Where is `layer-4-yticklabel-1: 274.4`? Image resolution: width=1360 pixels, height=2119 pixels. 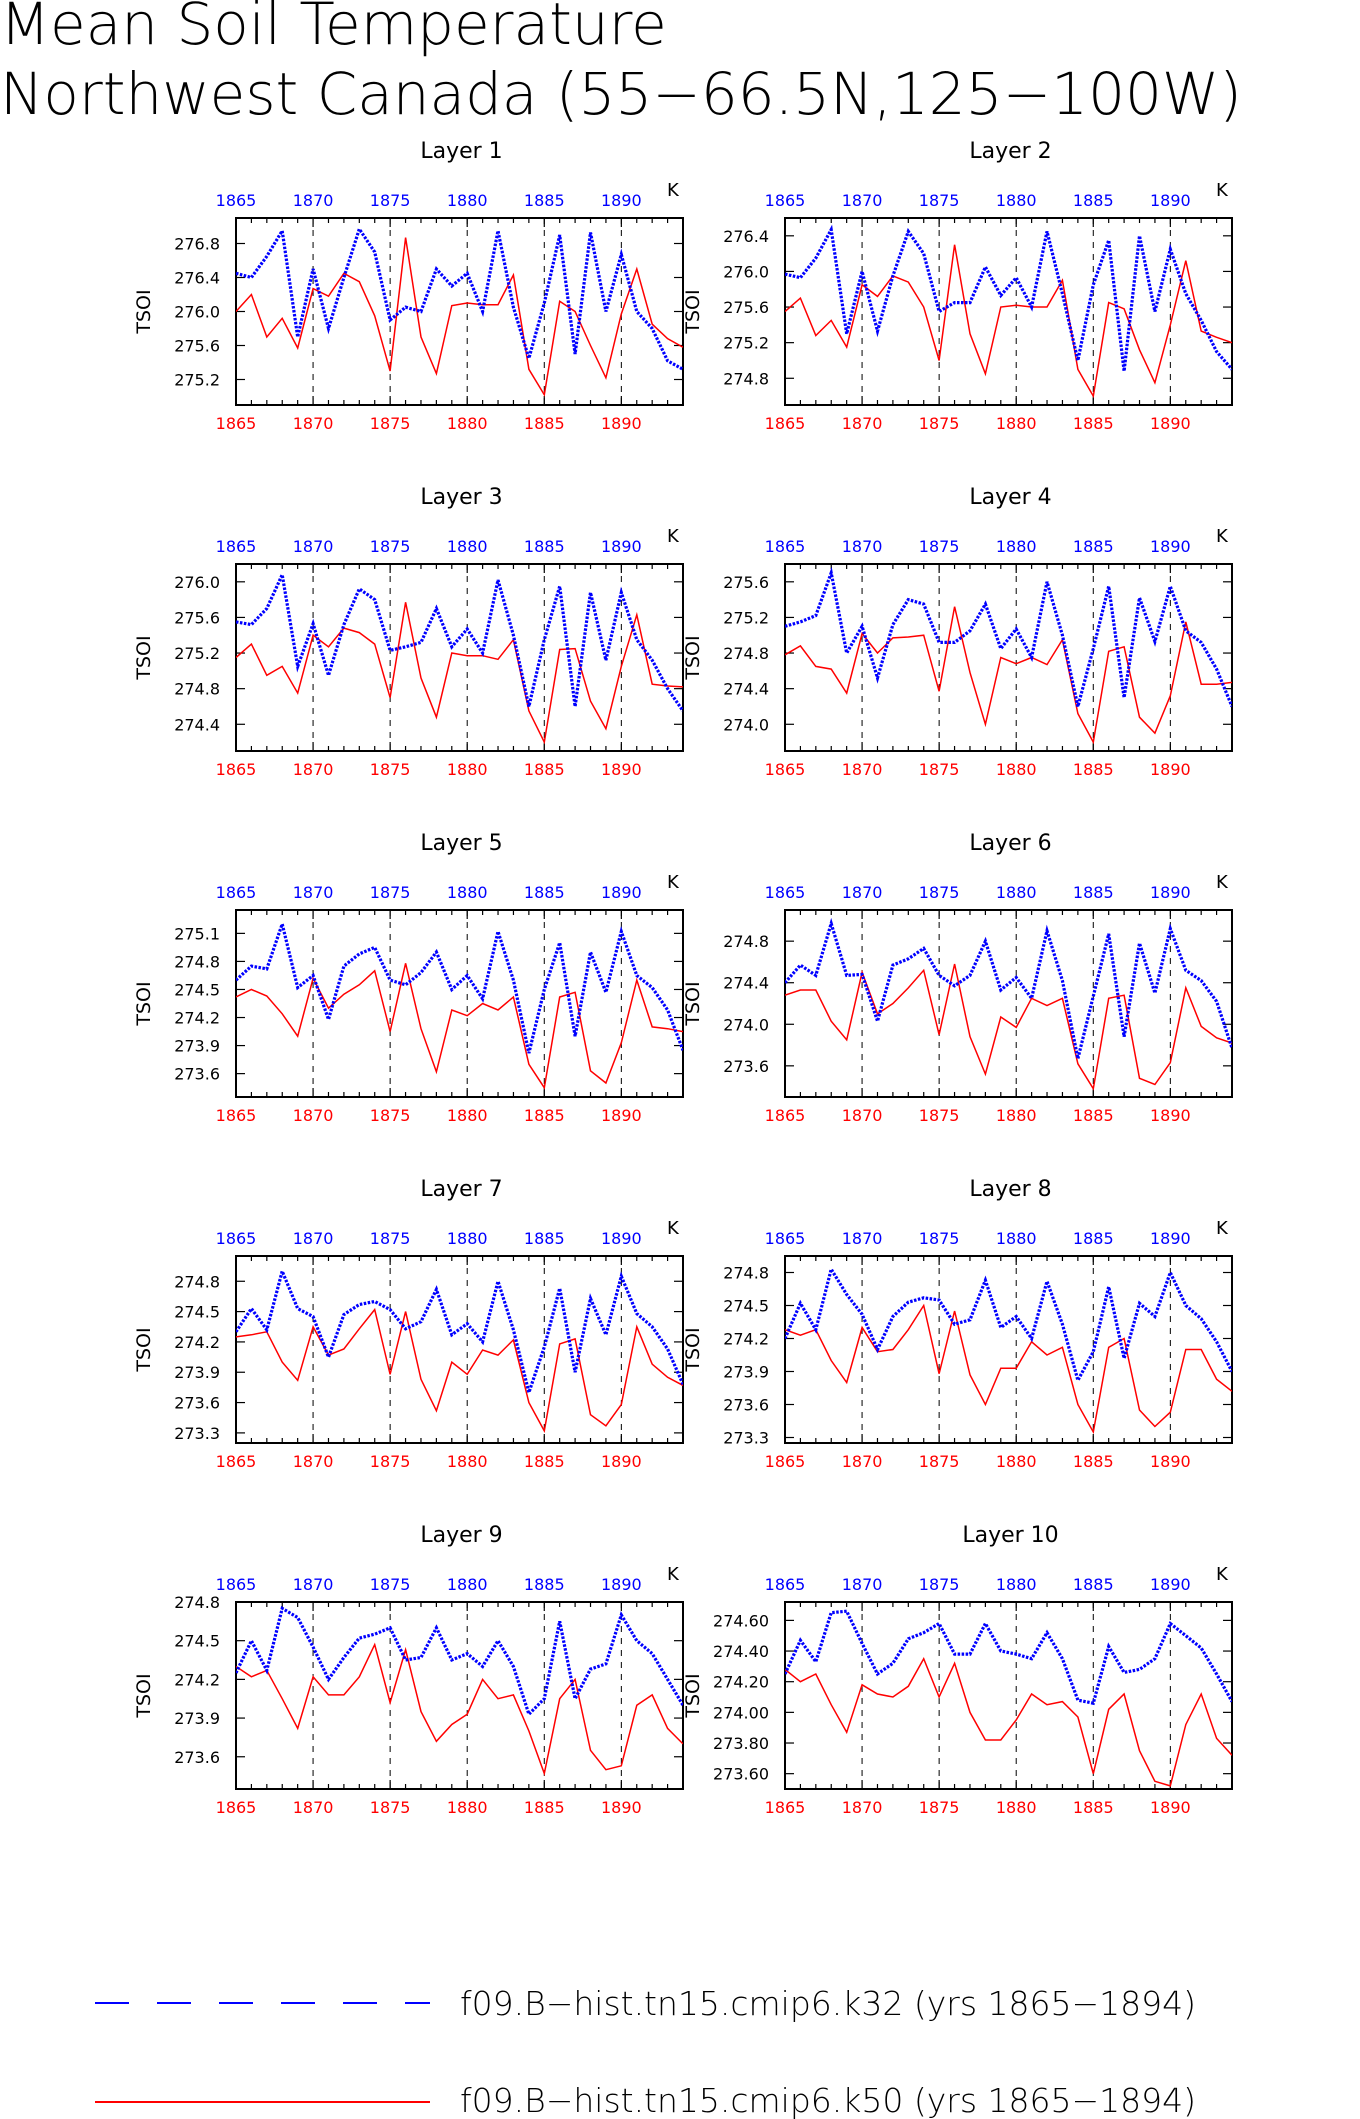 layer-4-yticklabel-1: 274.4 is located at coordinates (746, 689).